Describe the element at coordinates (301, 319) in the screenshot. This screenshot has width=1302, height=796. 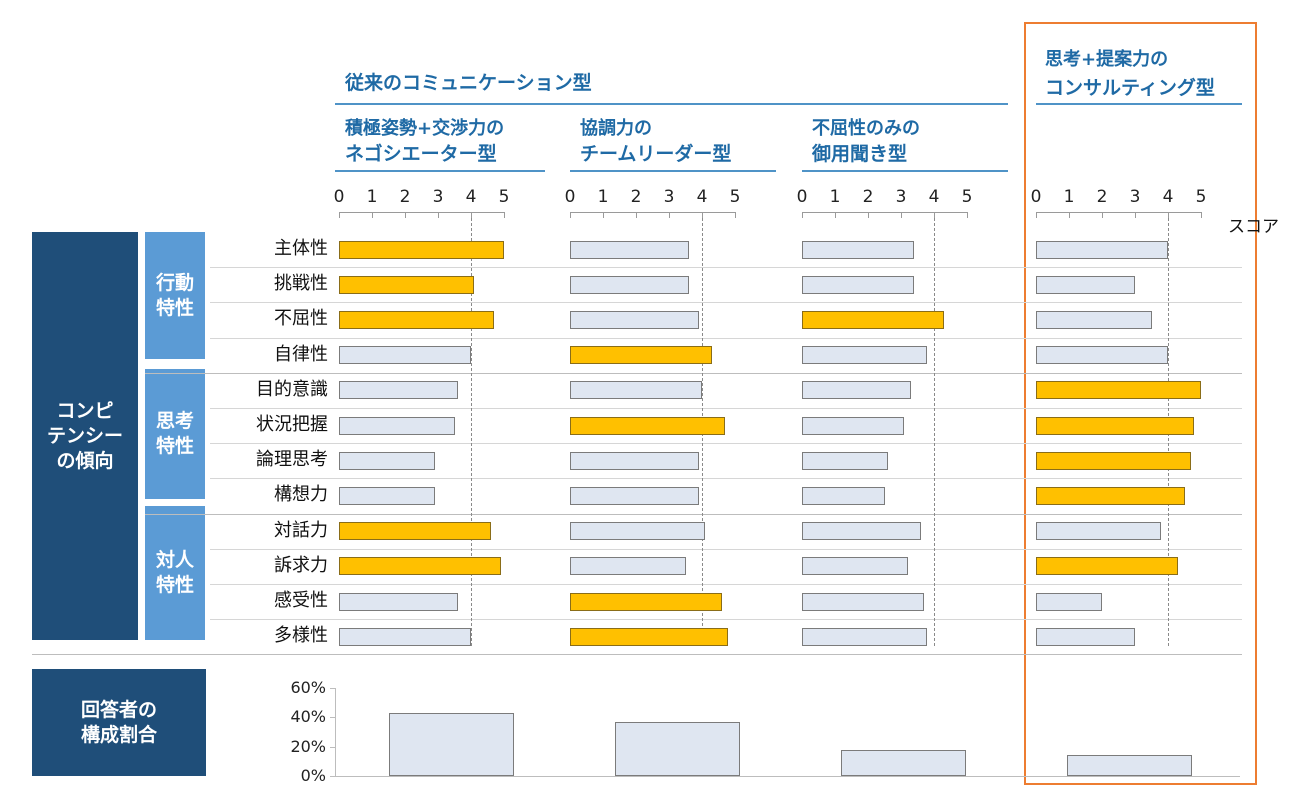
I see `row-label-2: 不屈性` at that location.